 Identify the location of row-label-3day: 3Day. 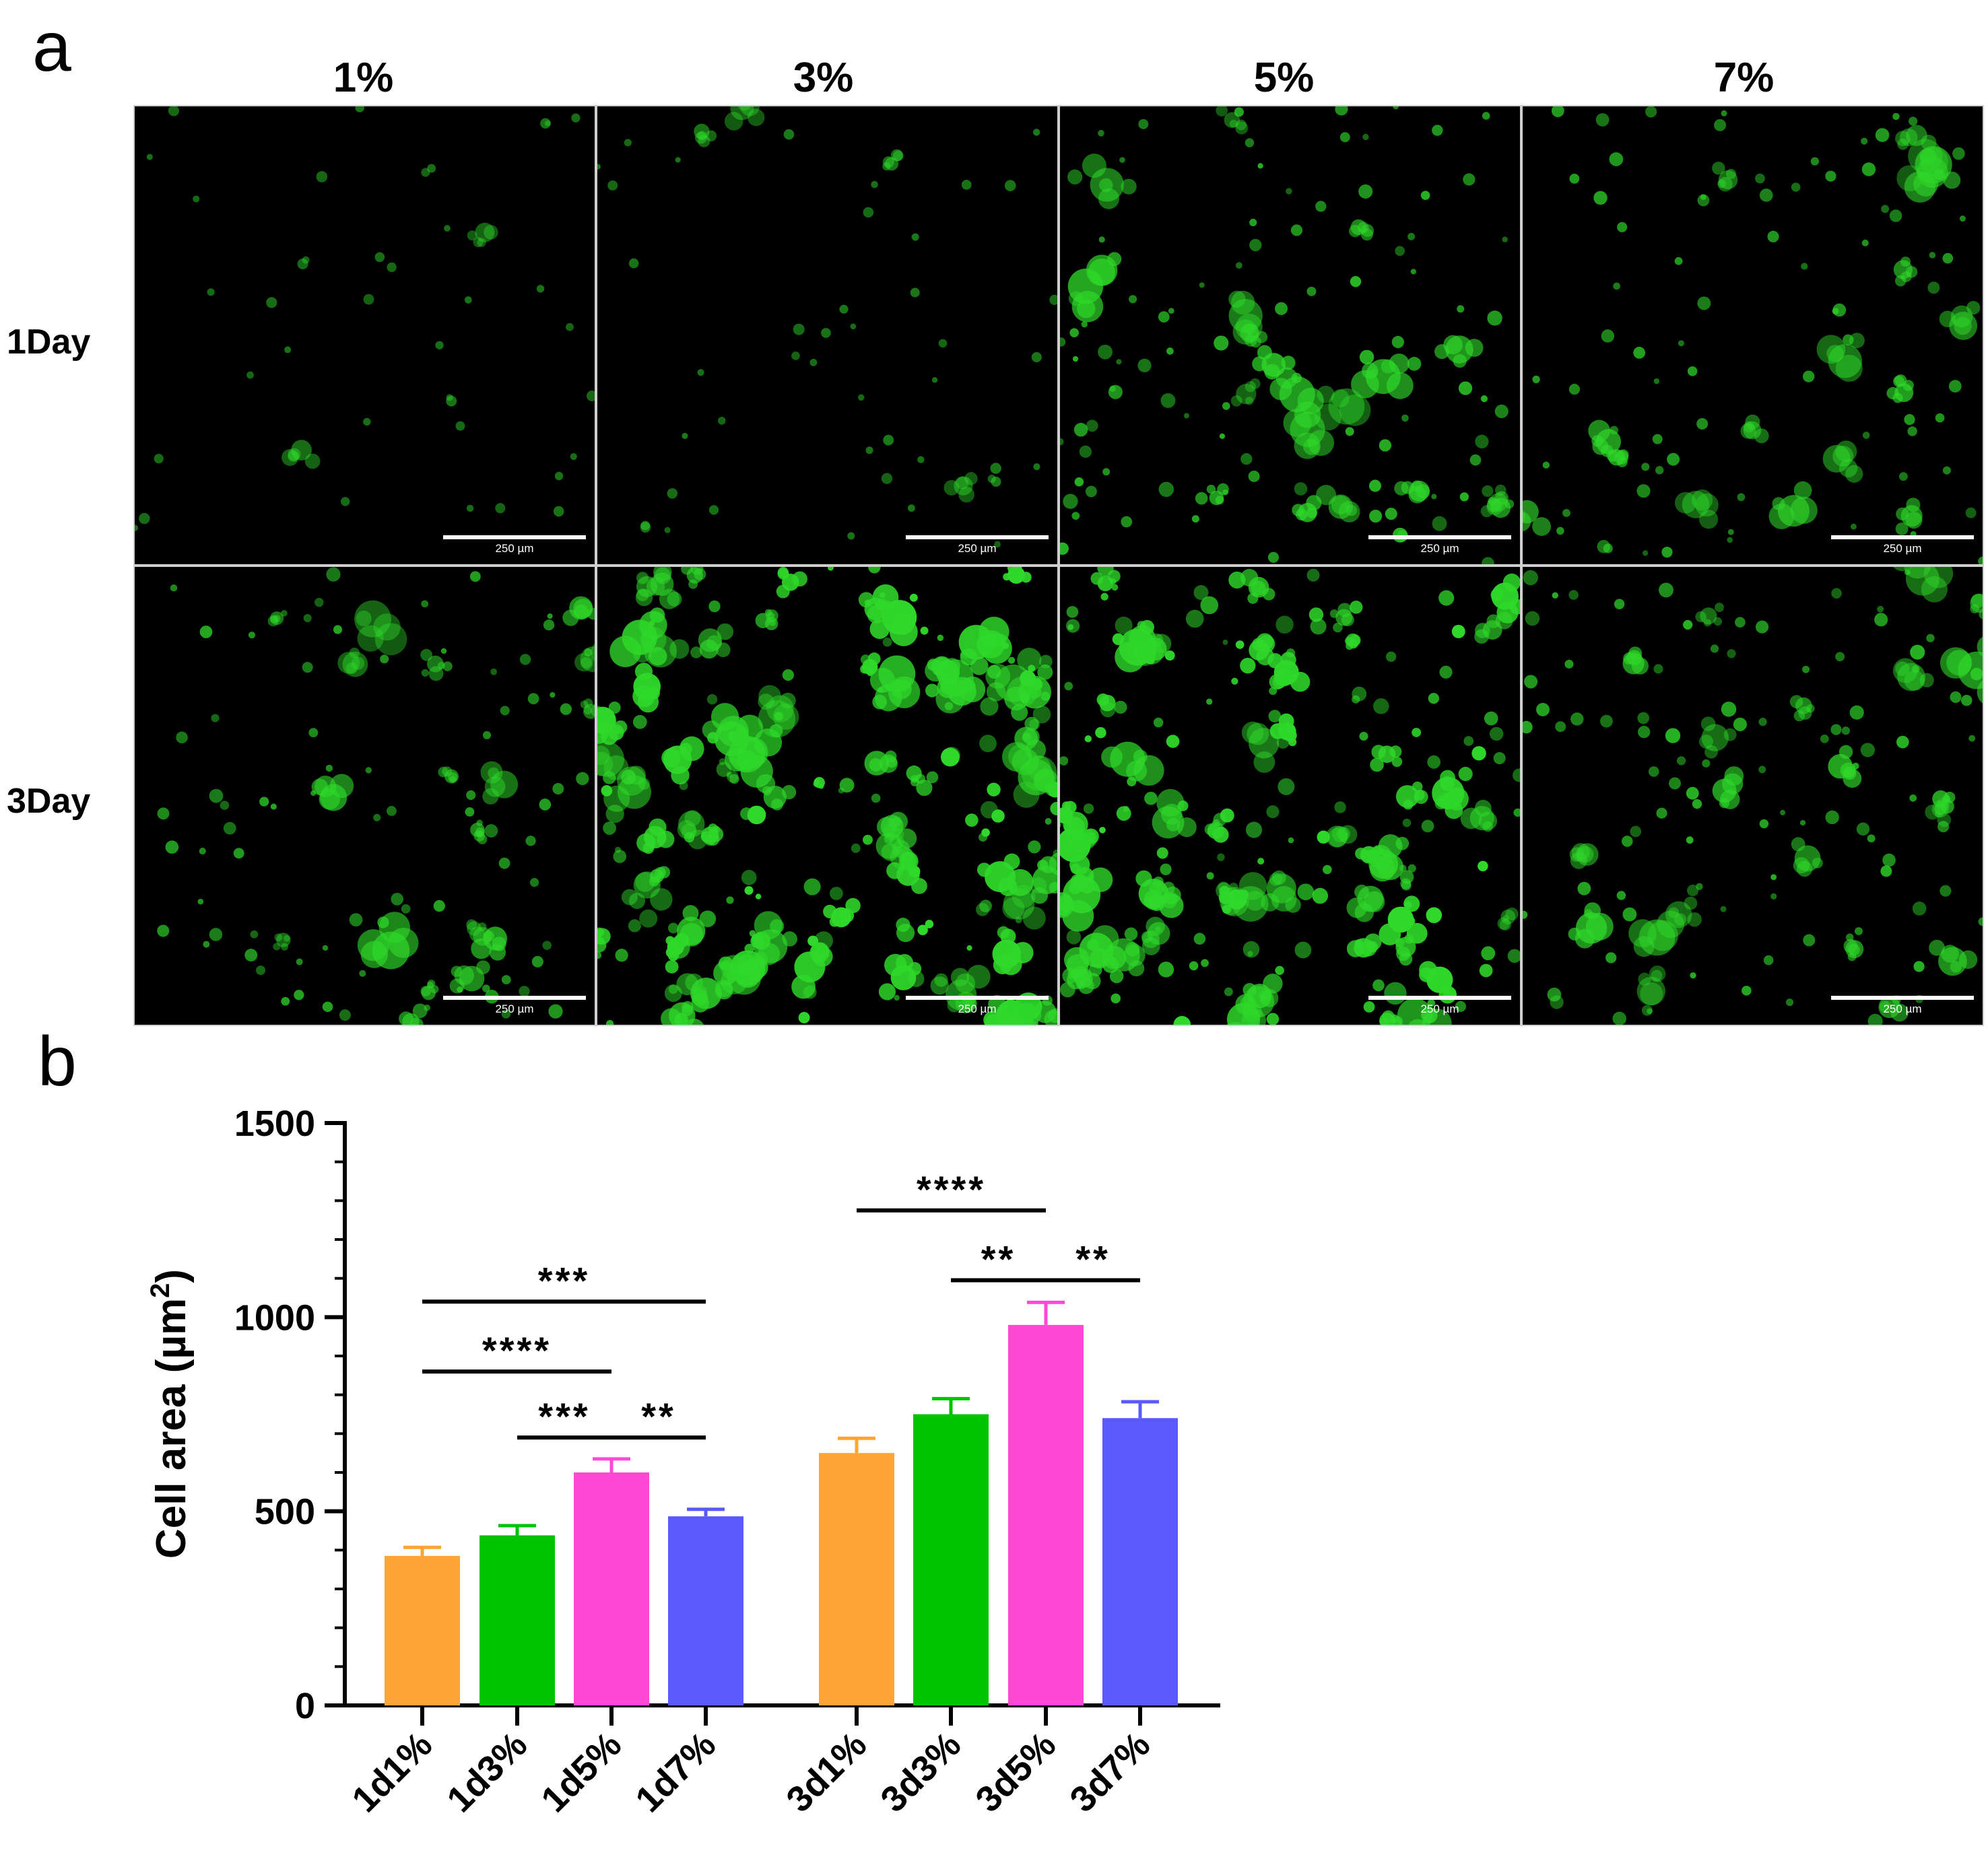
(49, 802).